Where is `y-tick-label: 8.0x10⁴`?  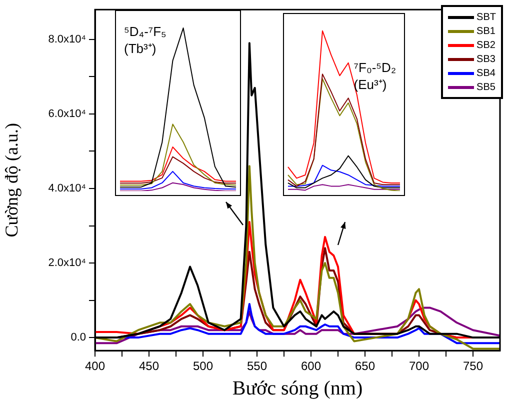
y-tick-label: 8.0x10⁴ is located at coordinates (67, 39).